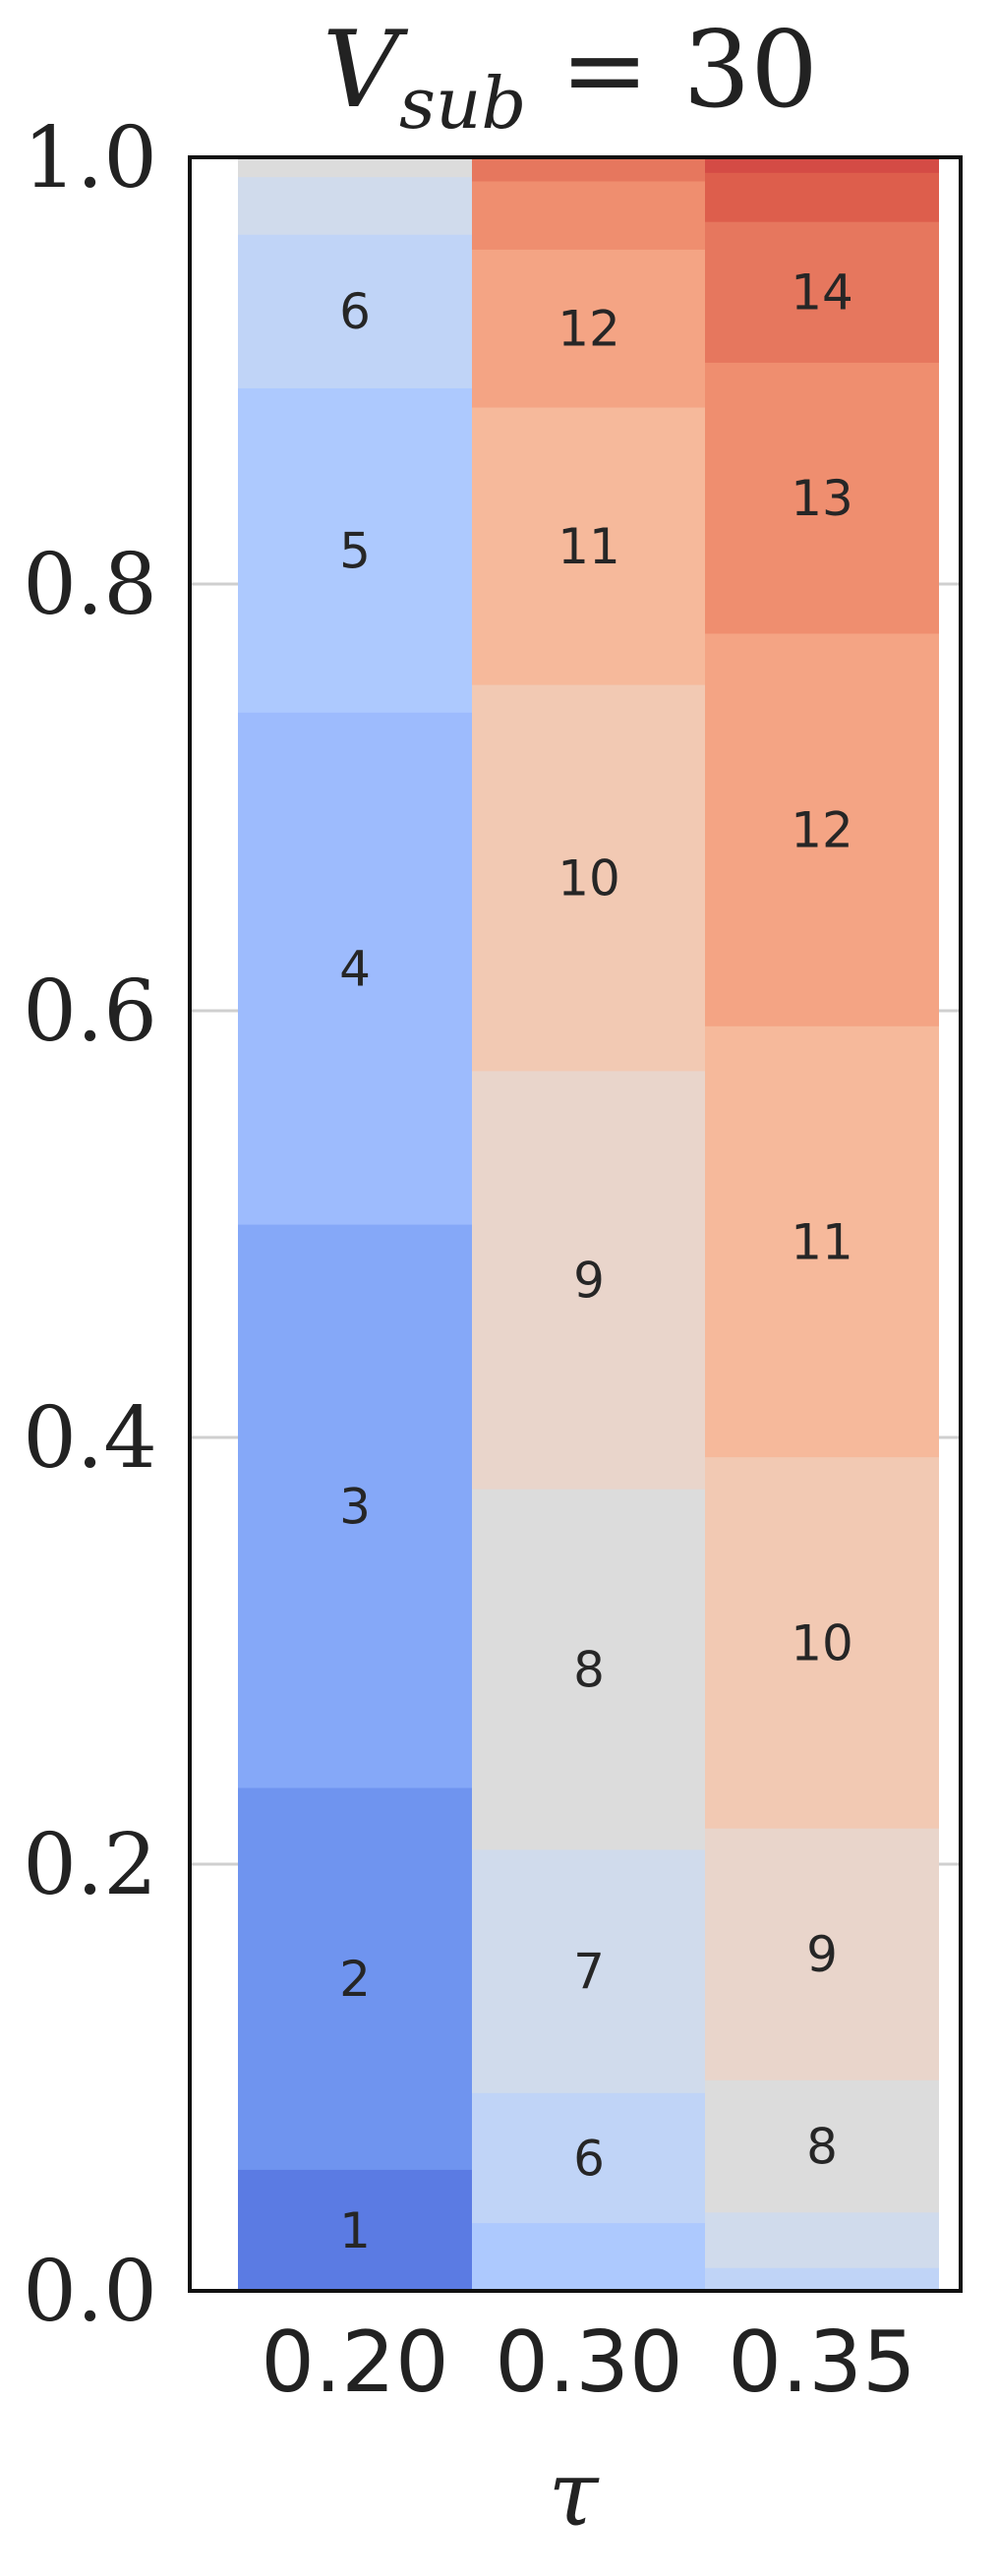 This screenshot has height=2576, width=998. What do you see at coordinates (589, 2257) in the screenshot?
I see `bar-segment-0.30-5` at bounding box center [589, 2257].